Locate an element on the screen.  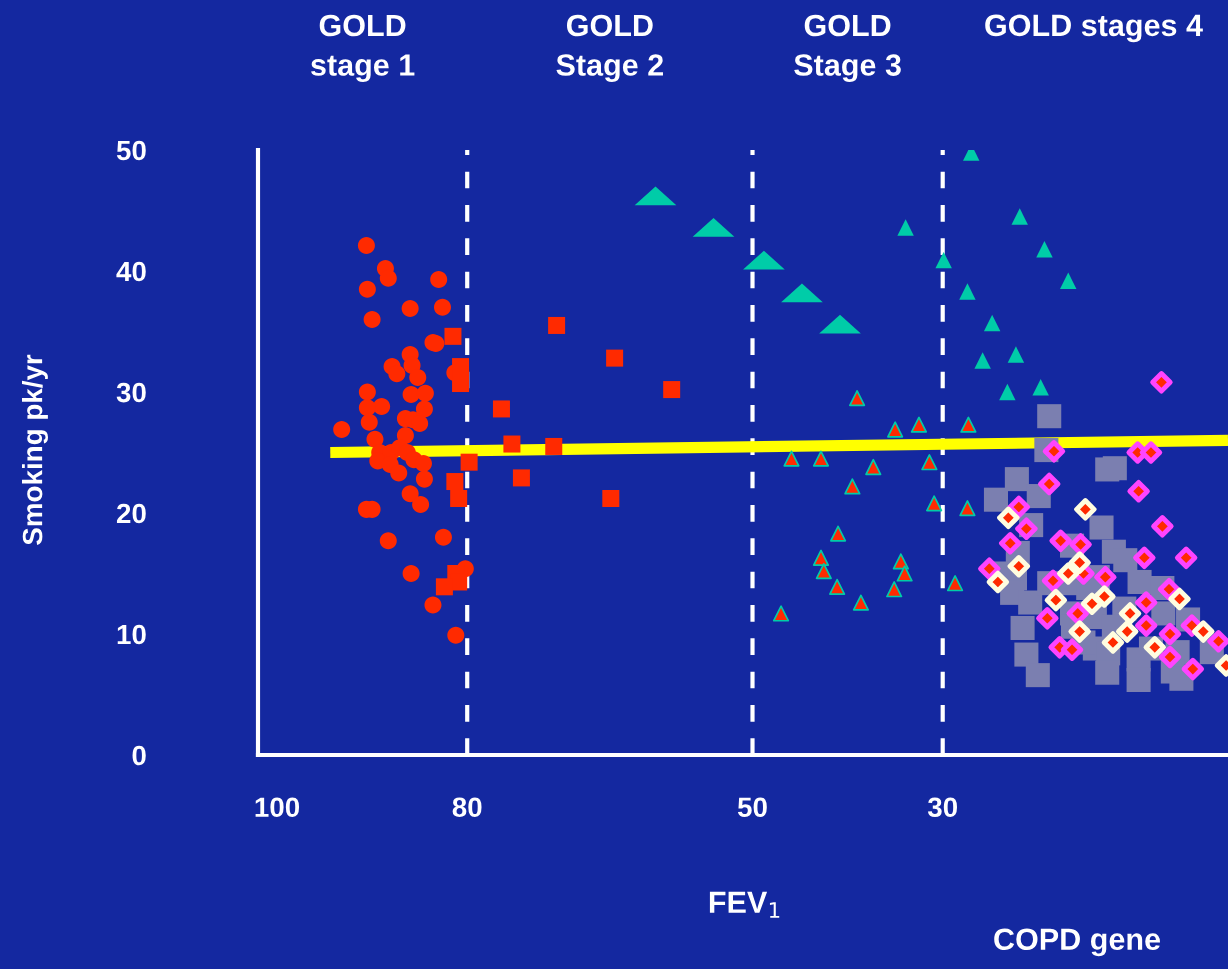
x-tick-label: 100 is located at coordinates (277, 807).